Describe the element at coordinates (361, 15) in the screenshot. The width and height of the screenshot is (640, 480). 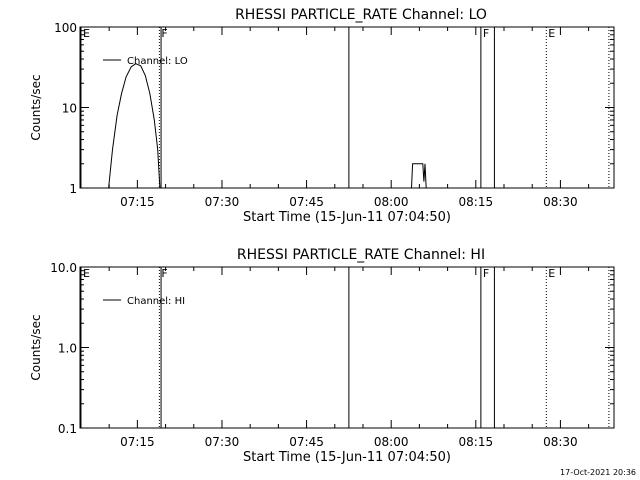
I see `chart-title: RHESSI PARTICLE_RATE Channel: LO` at that location.